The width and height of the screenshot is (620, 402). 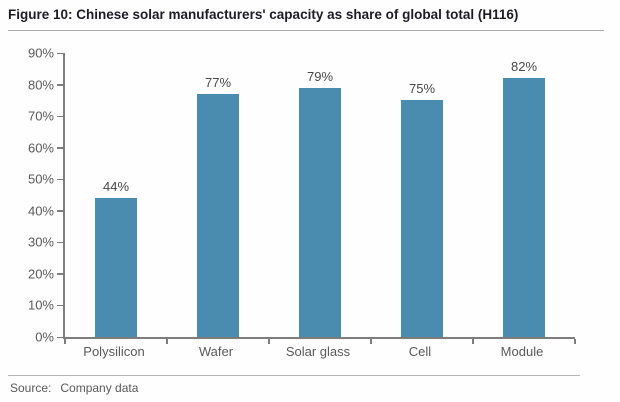 I want to click on bar-cell, so click(x=422, y=218).